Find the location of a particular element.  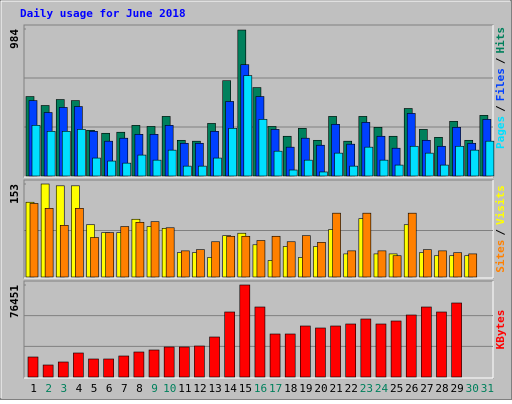

x-tick-label: 29 is located at coordinates (457, 388).